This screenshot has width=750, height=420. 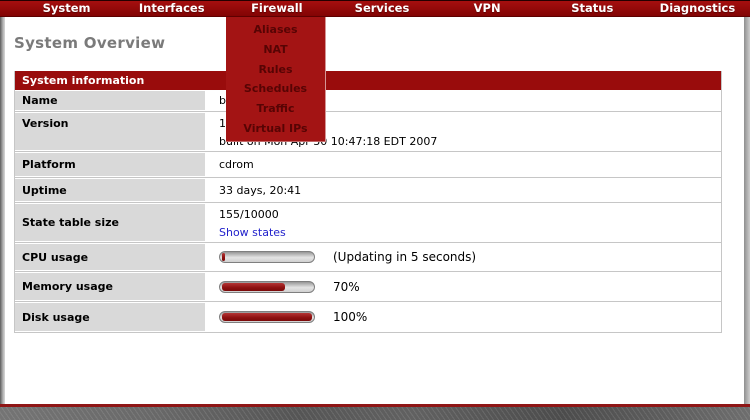 I want to click on nav-item-vpn: VPN, so click(x=487, y=8).